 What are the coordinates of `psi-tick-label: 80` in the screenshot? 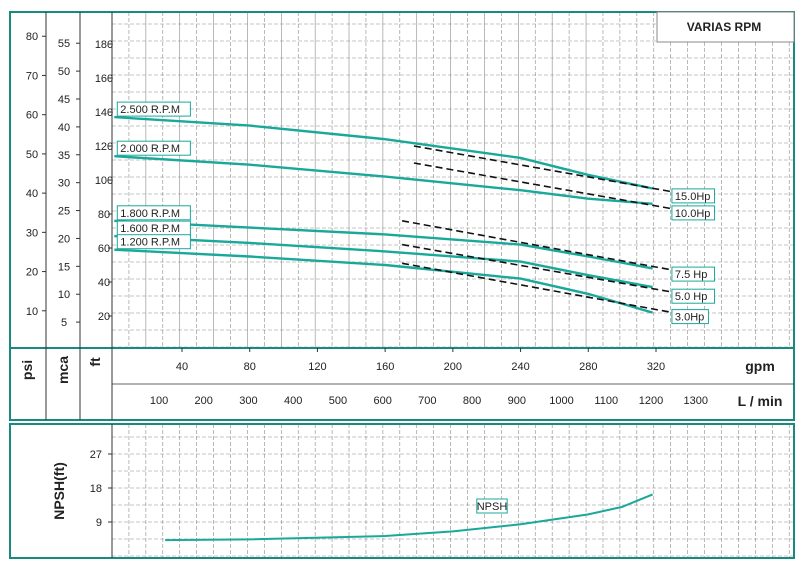 It's located at (32, 37).